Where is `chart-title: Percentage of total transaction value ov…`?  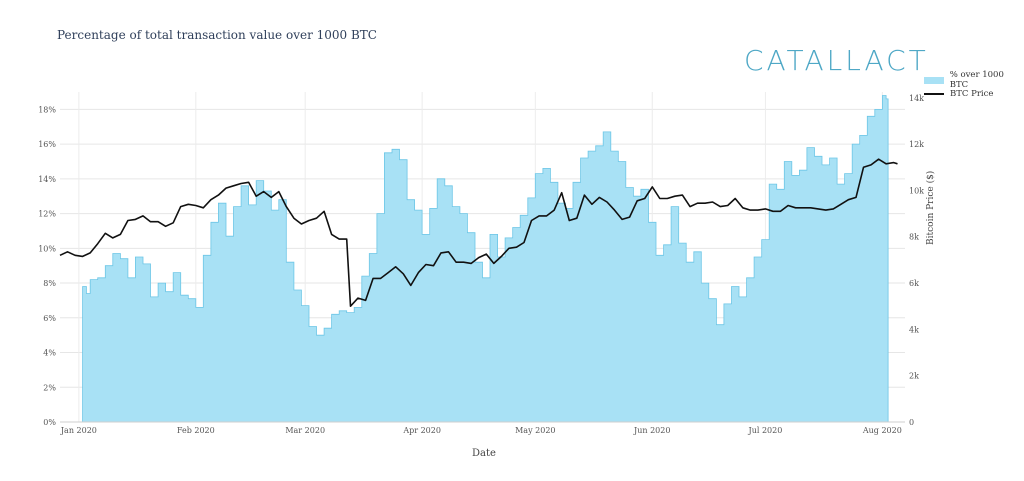 chart-title: Percentage of total transaction value ov… is located at coordinates (217, 35).